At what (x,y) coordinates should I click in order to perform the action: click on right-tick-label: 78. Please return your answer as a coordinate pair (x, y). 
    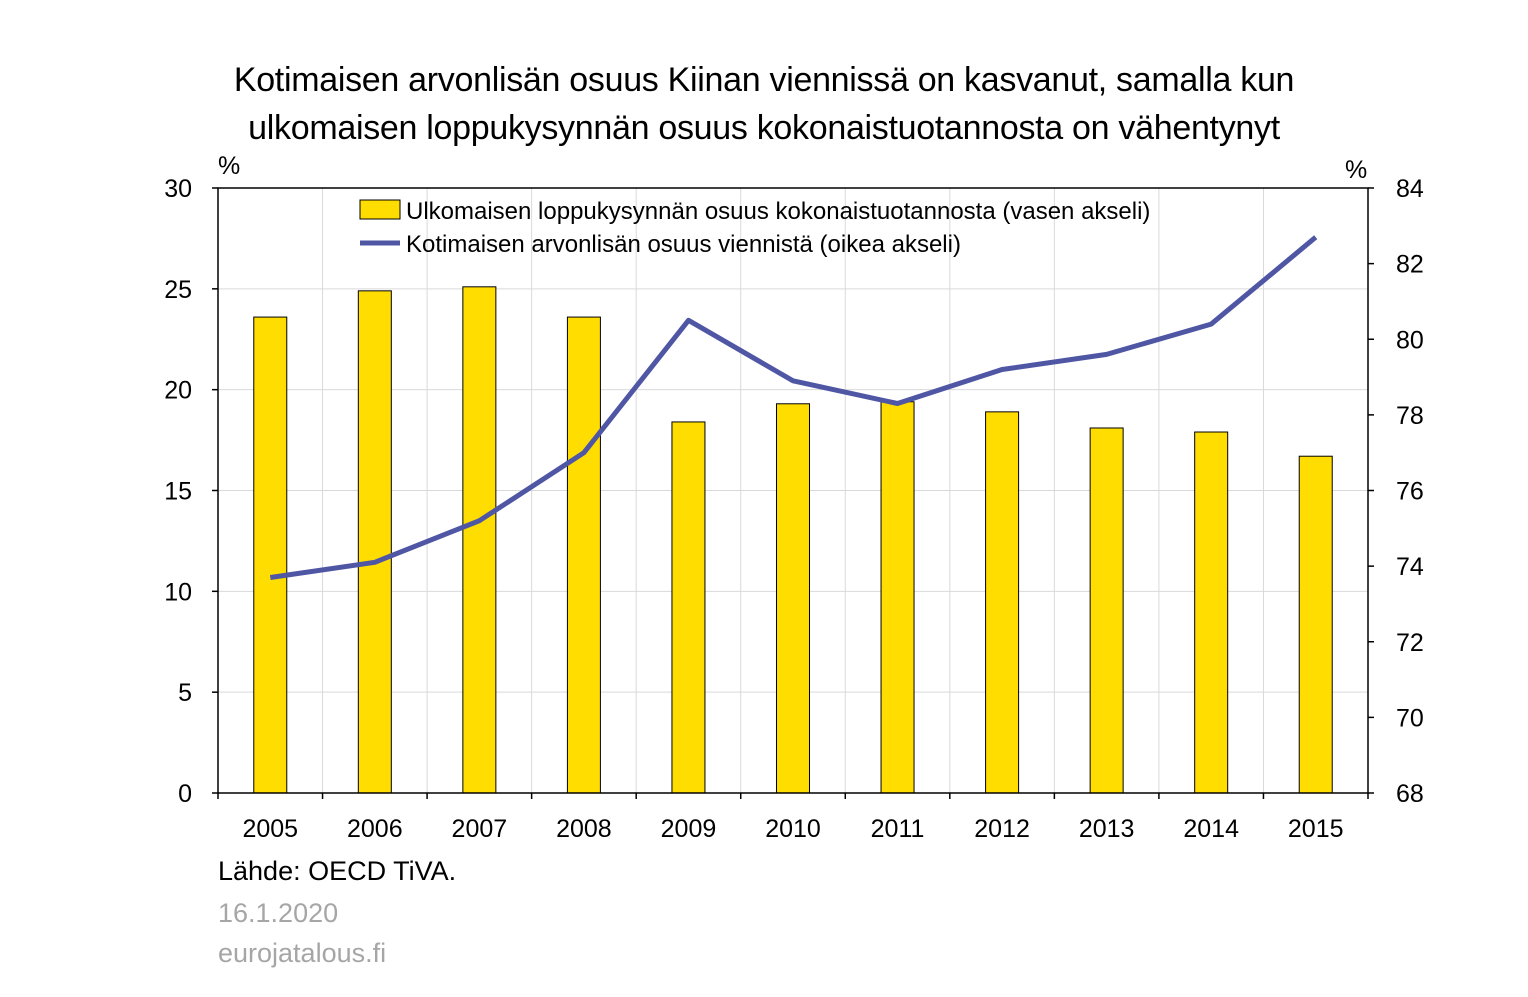
    Looking at the image, I should click on (1410, 416).